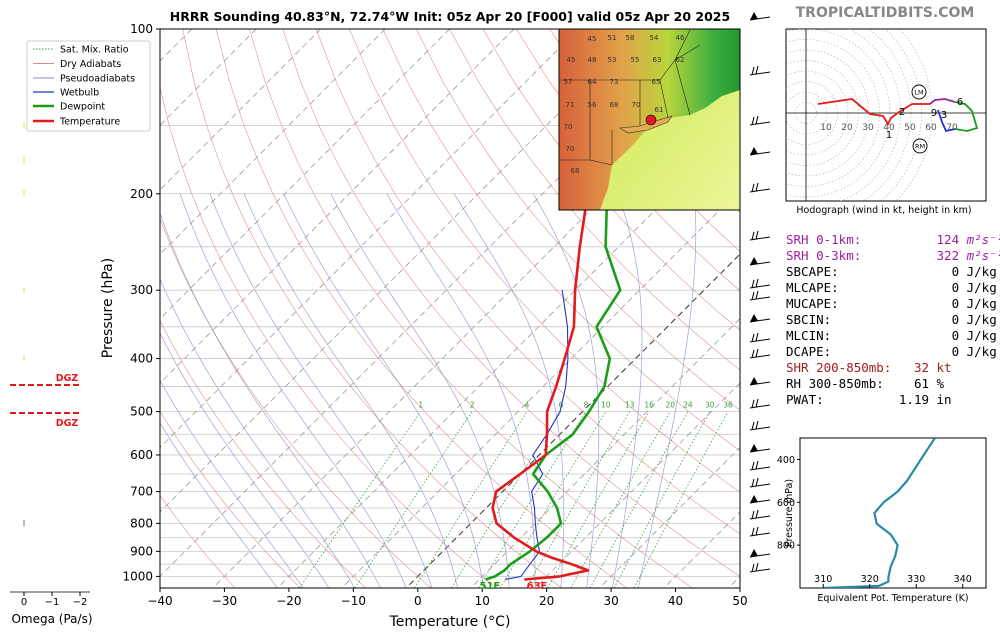 The width and height of the screenshot is (1000, 636). I want to click on stat-row: SHR 200-850mb: 32 kt, so click(869, 367).